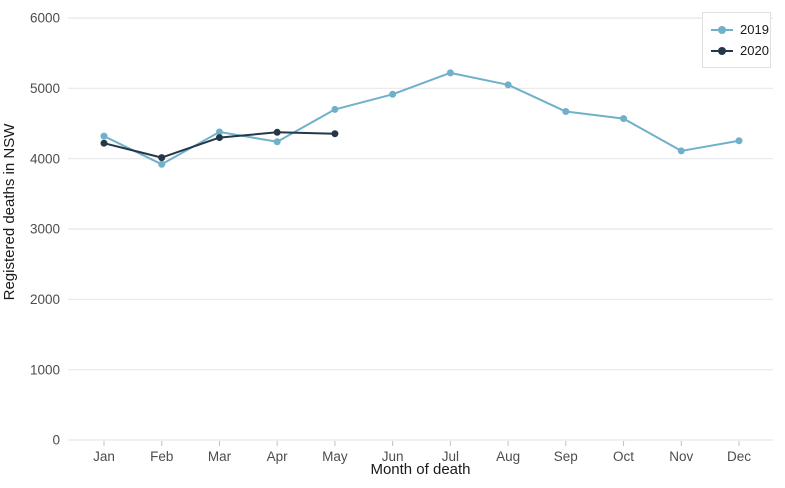 The image size is (785, 488). Describe the element at coordinates (681, 151) in the screenshot. I see `data-point-2019-Nov` at that location.